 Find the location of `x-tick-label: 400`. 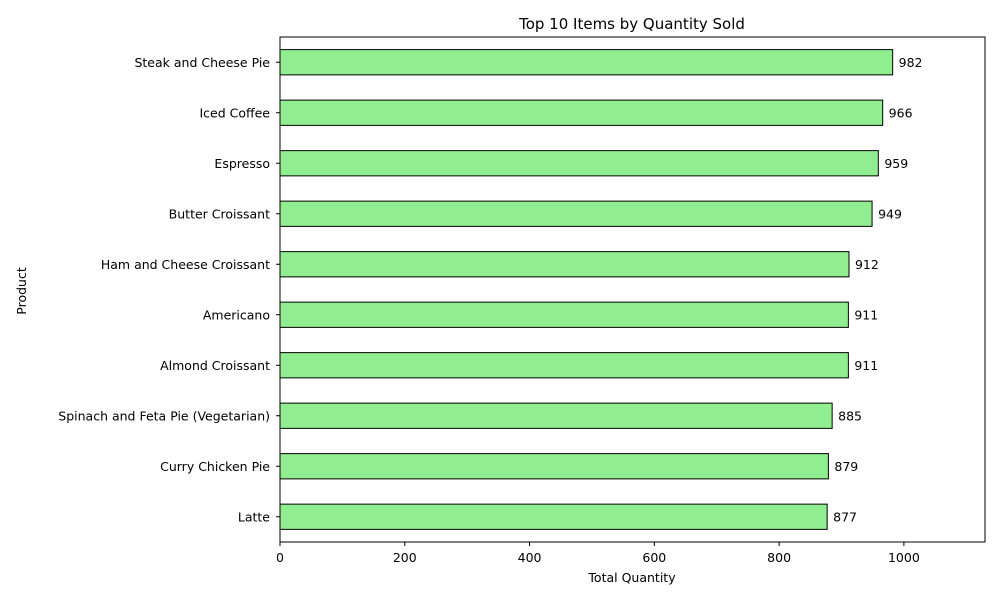

x-tick-label: 400 is located at coordinates (530, 557).